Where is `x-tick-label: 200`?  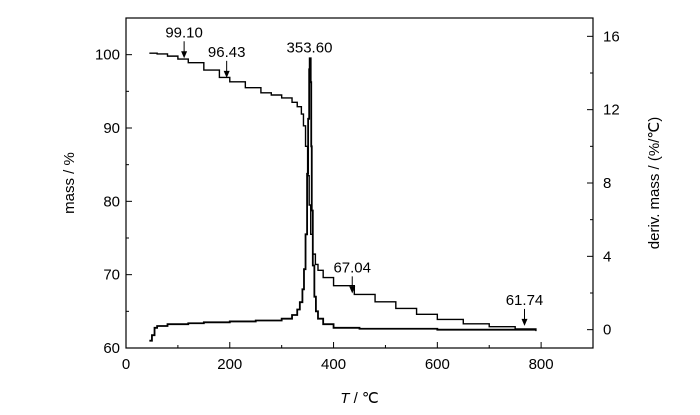
x-tick-label: 200 is located at coordinates (229, 364).